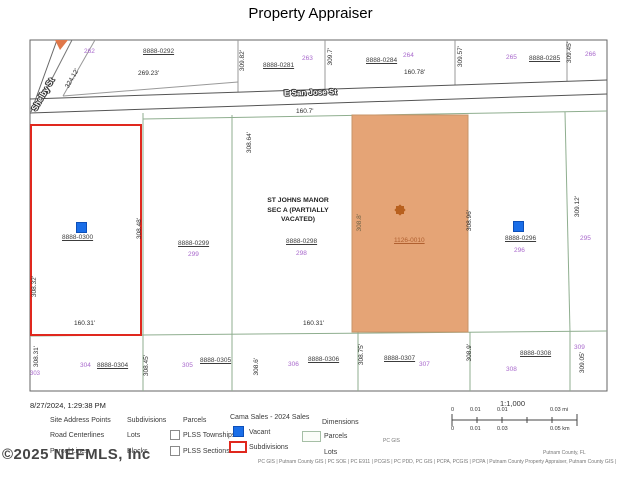  I want to click on parcel-label-8888-0306: 8888-0306, so click(324, 359).